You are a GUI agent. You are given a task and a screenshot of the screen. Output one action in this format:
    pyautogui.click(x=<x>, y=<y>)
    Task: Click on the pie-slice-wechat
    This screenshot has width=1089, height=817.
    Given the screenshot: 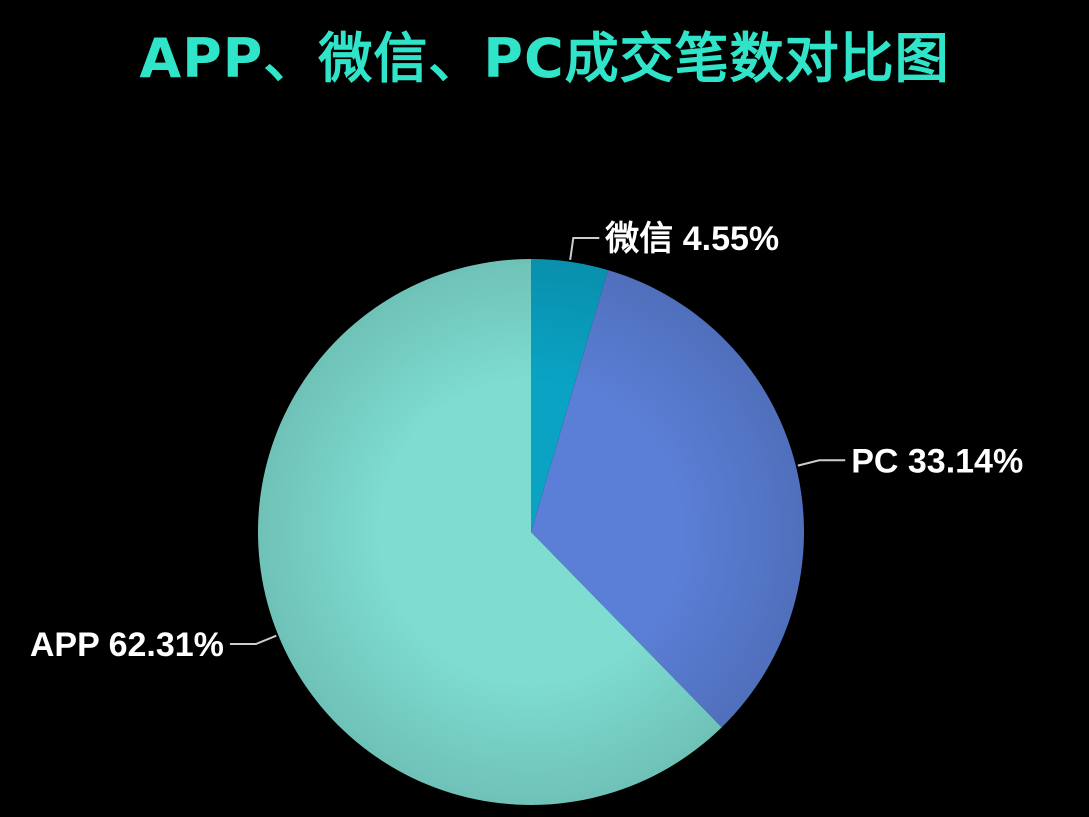 What is the action you would take?
    pyautogui.click(x=569, y=395)
    